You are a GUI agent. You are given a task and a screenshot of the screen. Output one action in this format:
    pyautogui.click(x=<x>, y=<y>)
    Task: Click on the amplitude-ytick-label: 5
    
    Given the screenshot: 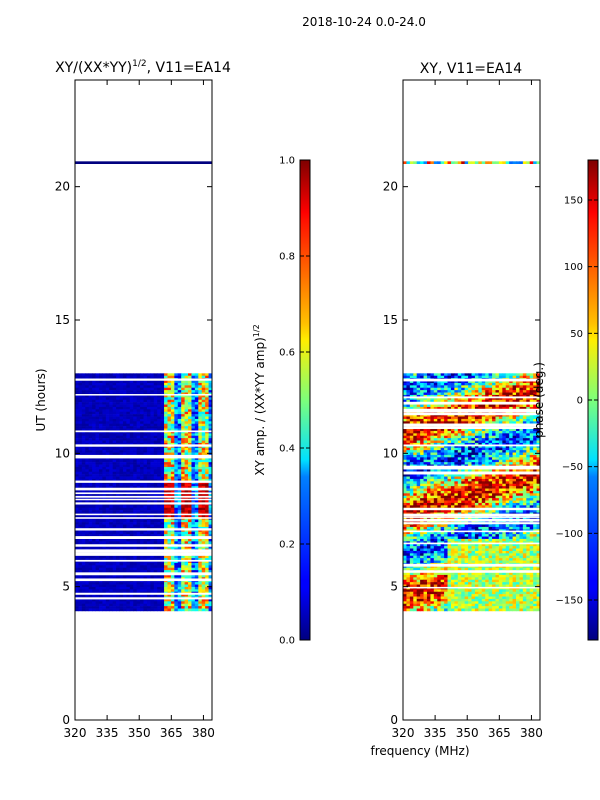 What is the action you would take?
    pyautogui.click(x=66, y=587)
    